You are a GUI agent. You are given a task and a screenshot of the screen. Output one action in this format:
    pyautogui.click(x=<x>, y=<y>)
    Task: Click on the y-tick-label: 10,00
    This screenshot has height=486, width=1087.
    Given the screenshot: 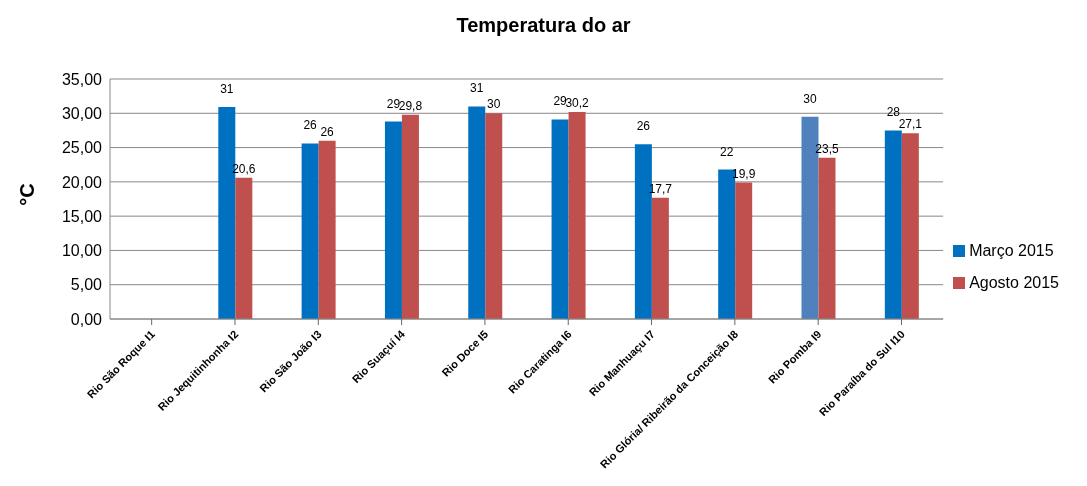 What is the action you would take?
    pyautogui.click(x=82, y=251)
    